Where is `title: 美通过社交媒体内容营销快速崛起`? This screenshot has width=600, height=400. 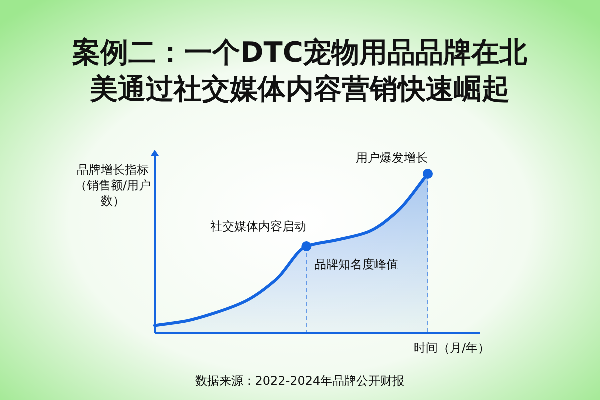
title: 美通过社交媒体内容营销快速崛起 is located at coordinates (300, 89).